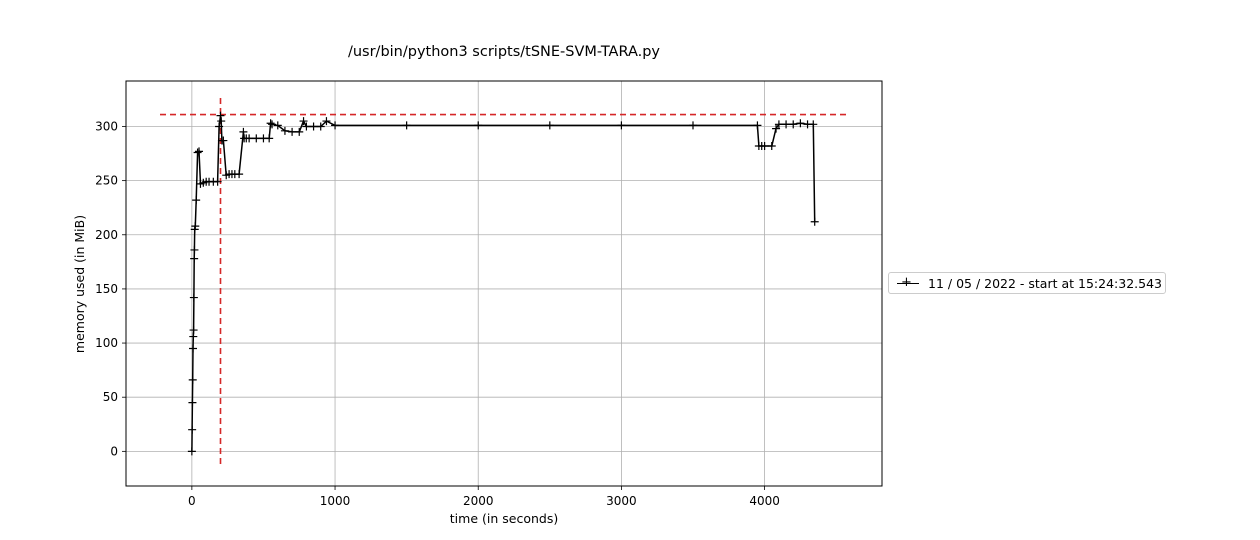 Image resolution: width=1260 pixels, height=540 pixels. What do you see at coordinates (106, 181) in the screenshot?
I see `y-tick-label: 250` at bounding box center [106, 181].